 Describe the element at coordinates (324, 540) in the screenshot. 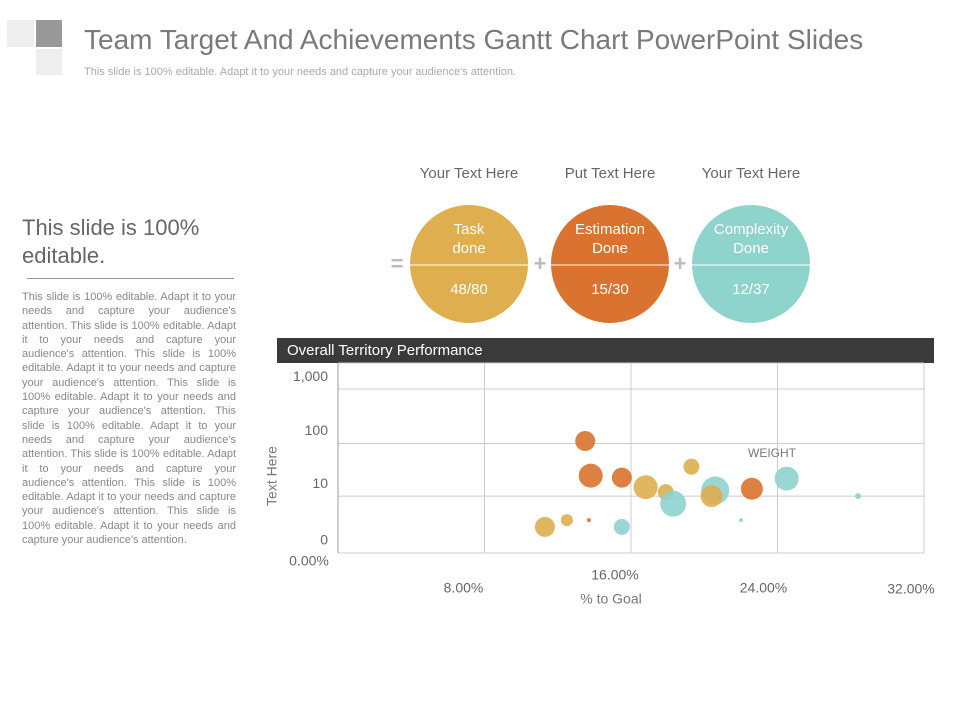

I see `y-tick-label: 0` at that location.